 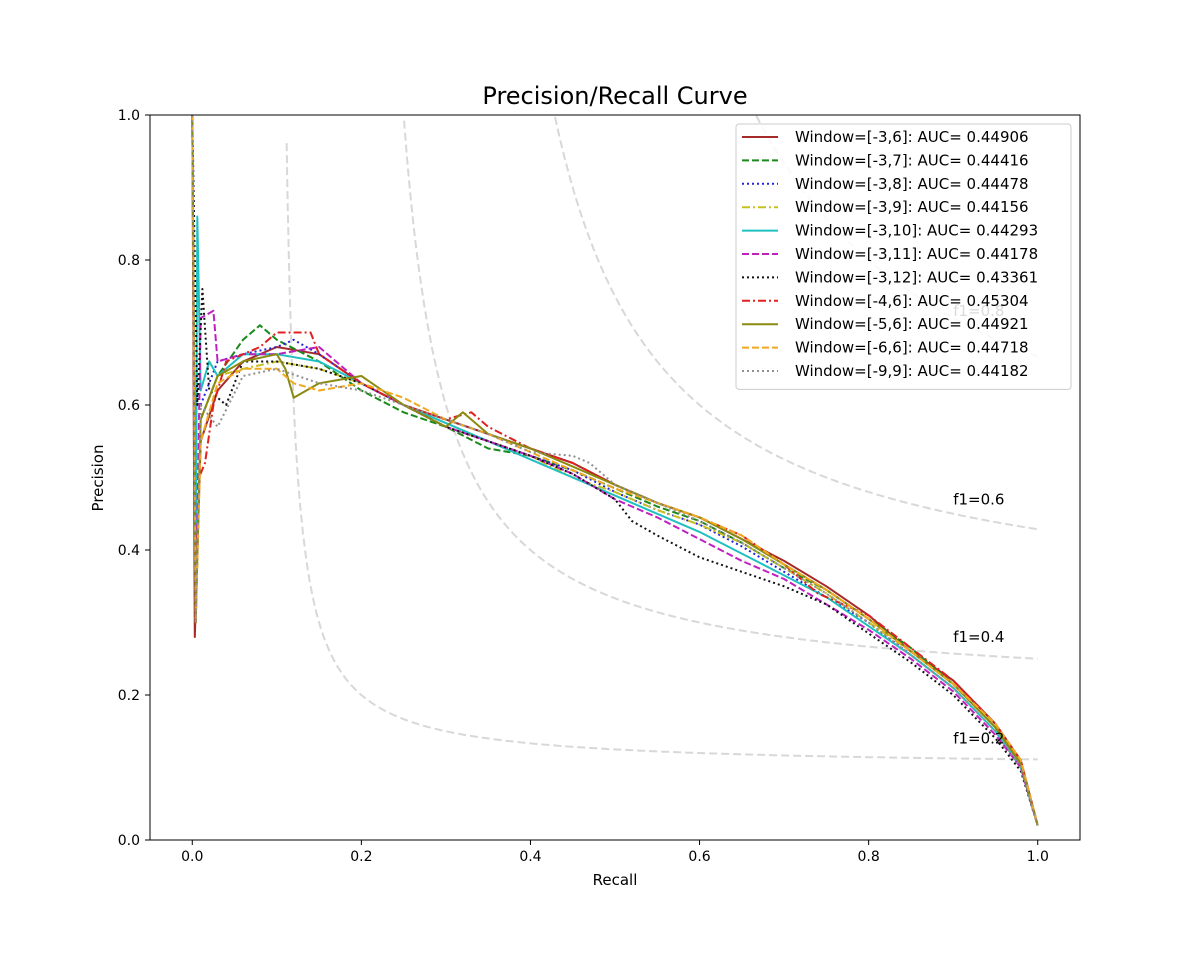 What do you see at coordinates (129, 261) in the screenshot?
I see `y-tick-label: 0.8` at bounding box center [129, 261].